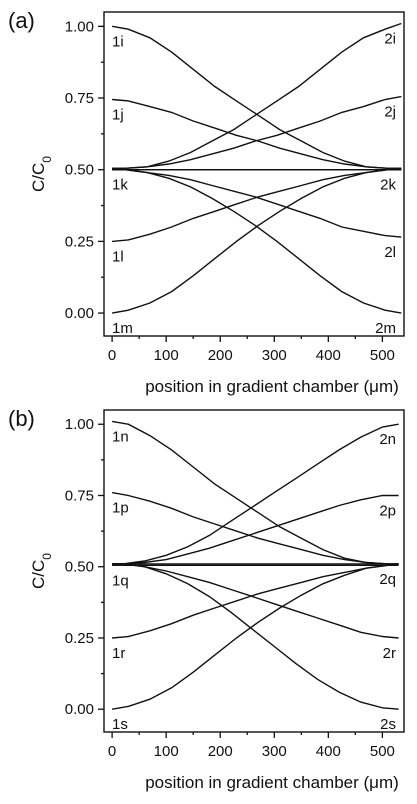 The image size is (417, 804). I want to click on series-label-1i: 1i, so click(118, 41).